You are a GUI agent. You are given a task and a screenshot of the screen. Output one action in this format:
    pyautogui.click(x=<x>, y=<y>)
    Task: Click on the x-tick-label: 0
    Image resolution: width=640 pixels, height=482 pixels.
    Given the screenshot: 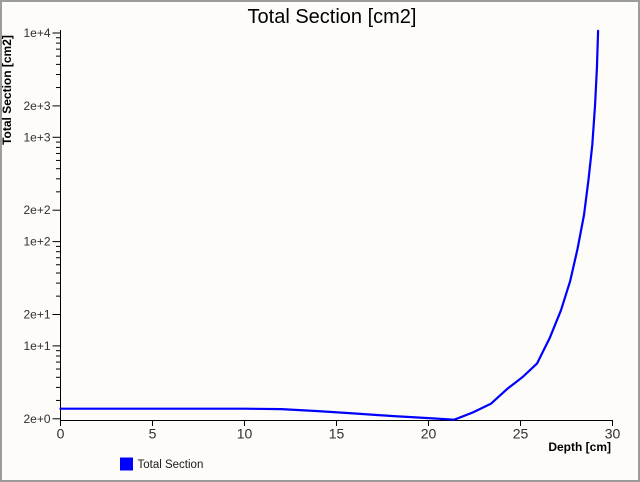 What is the action you would take?
    pyautogui.click(x=61, y=434)
    